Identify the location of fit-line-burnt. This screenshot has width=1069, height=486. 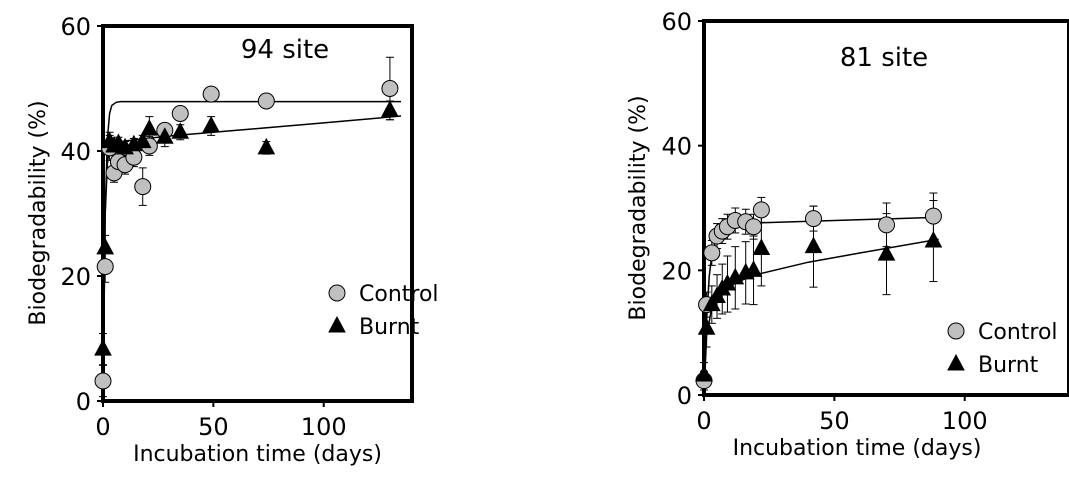
(821, 317).